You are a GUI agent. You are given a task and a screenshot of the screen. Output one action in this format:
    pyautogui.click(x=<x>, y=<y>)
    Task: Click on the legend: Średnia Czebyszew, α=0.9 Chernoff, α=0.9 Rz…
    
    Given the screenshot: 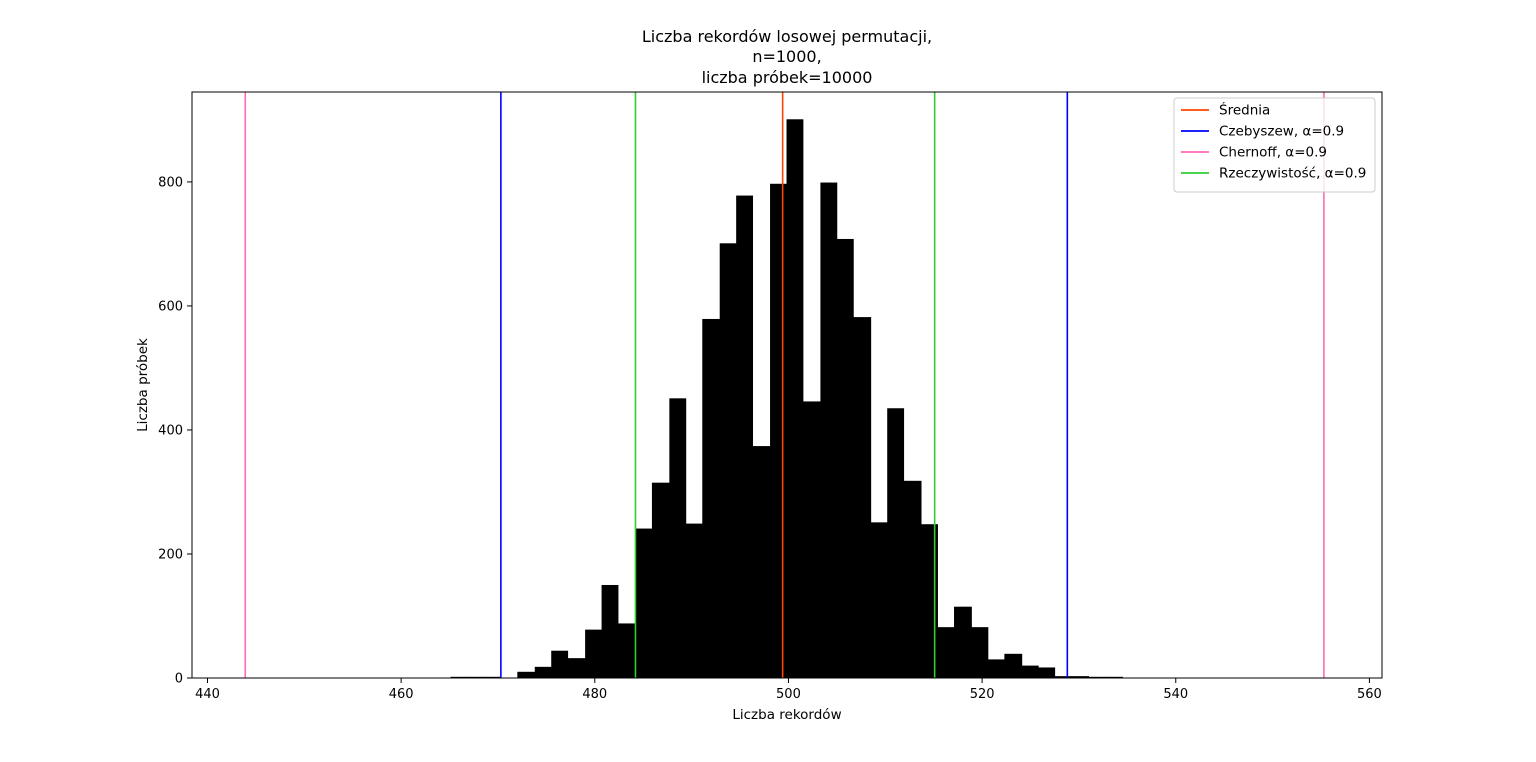 What is the action you would take?
    pyautogui.click(x=1274, y=145)
    